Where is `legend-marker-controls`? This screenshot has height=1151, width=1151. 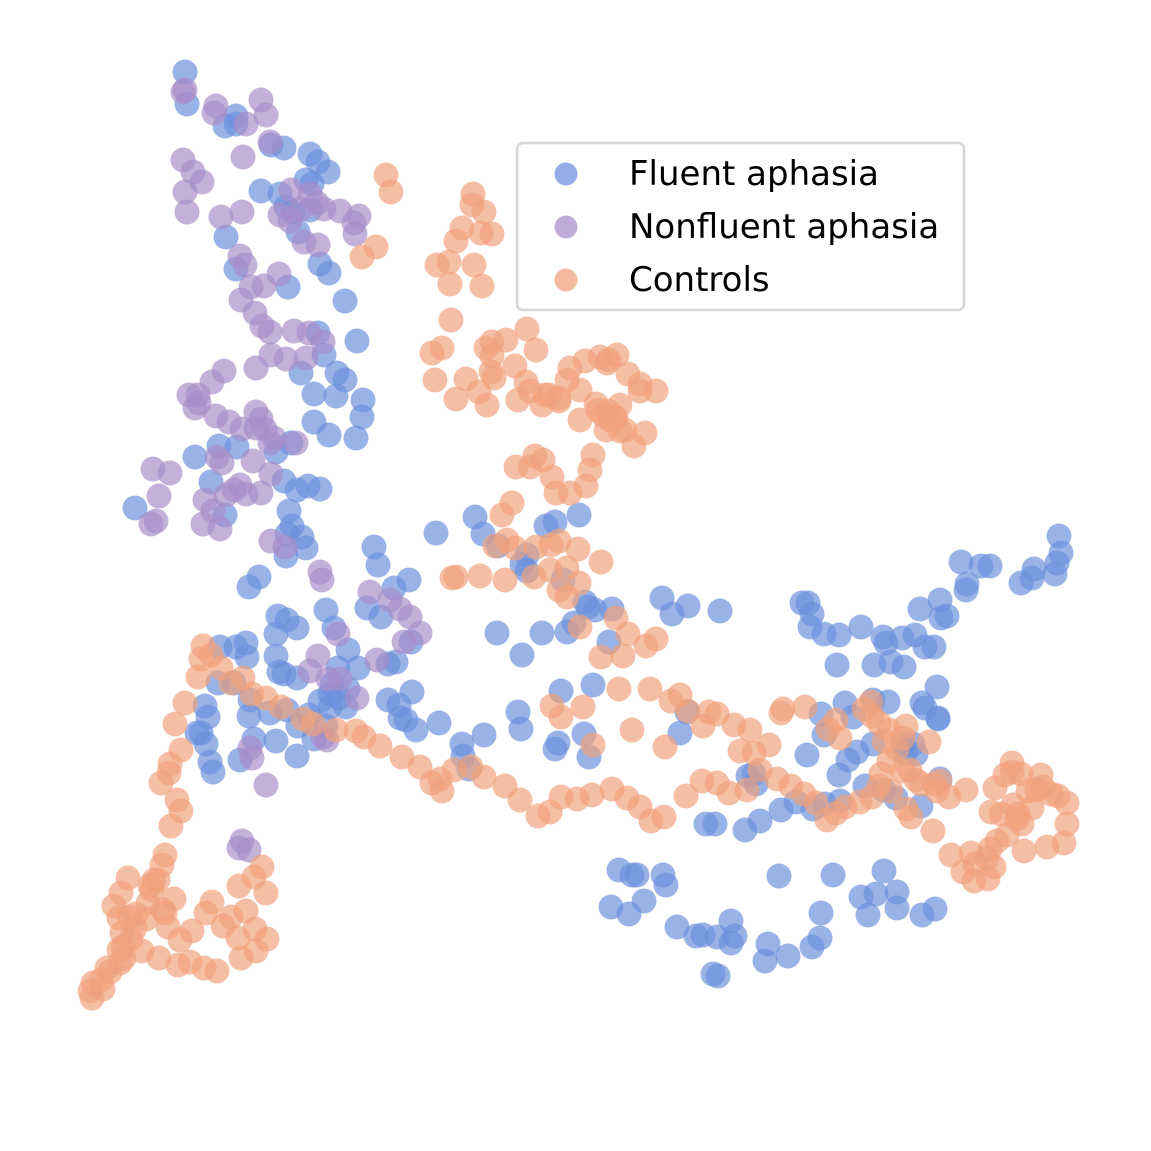 legend-marker-controls is located at coordinates (566, 280).